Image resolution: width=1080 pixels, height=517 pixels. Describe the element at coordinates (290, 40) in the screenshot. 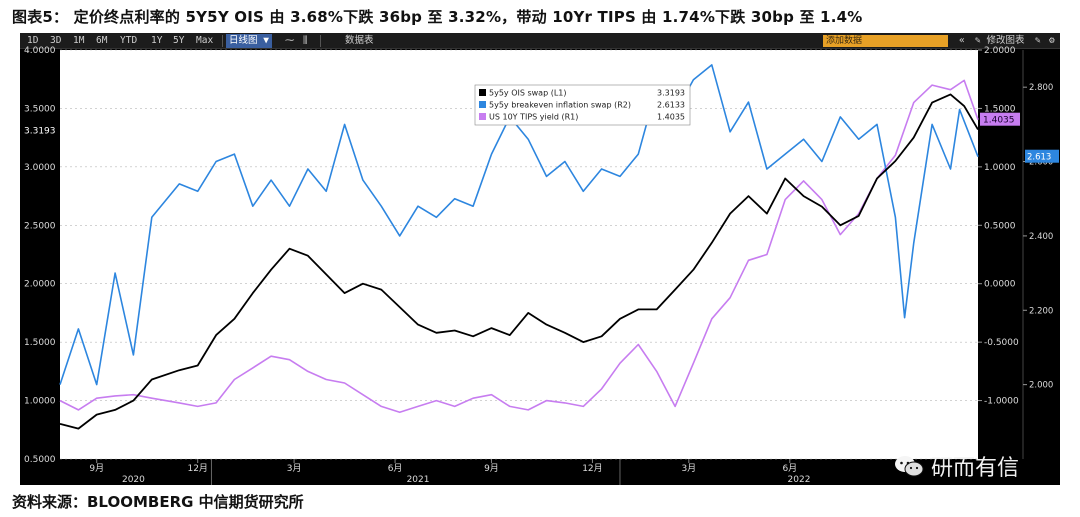

I see `line-tool-icon: ⁓` at that location.